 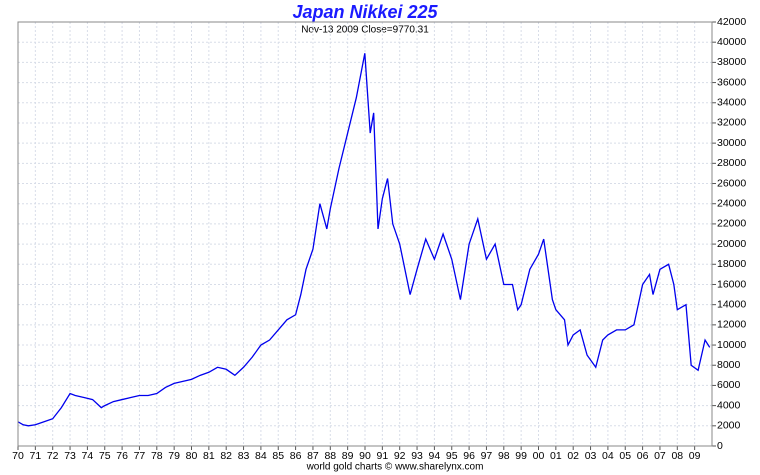 I want to click on x-tick-label: 94, so click(x=435, y=456).